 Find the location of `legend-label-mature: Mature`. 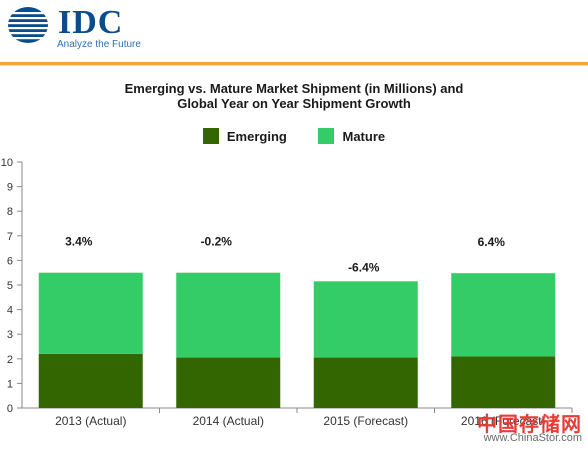

legend-label-mature: Mature is located at coordinates (364, 136).